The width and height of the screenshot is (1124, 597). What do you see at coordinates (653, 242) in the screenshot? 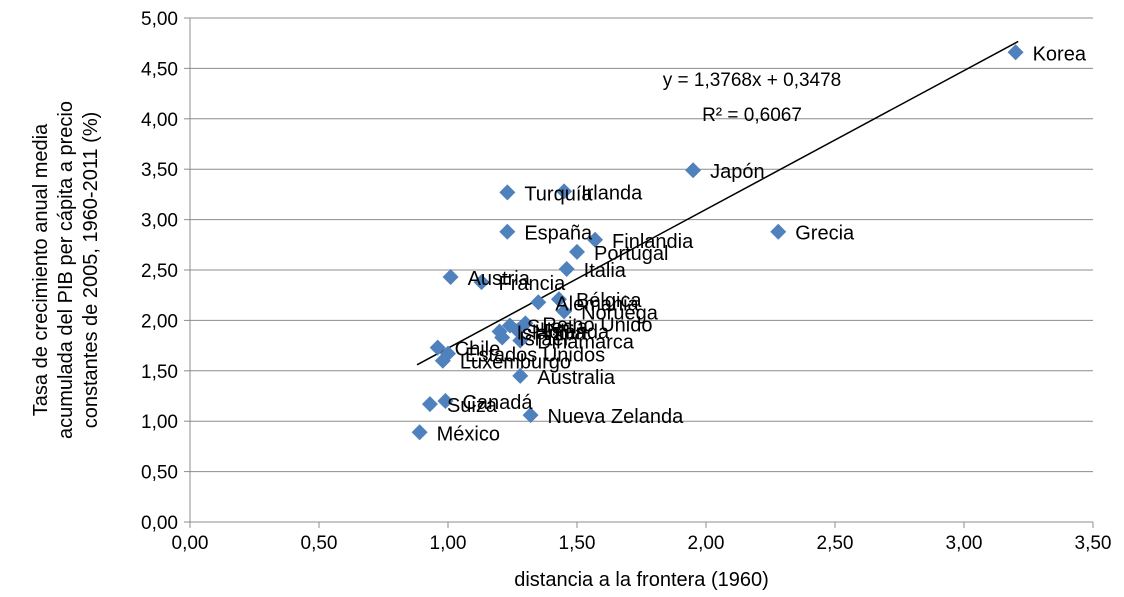
I see `point-label: Finlandia` at bounding box center [653, 242].